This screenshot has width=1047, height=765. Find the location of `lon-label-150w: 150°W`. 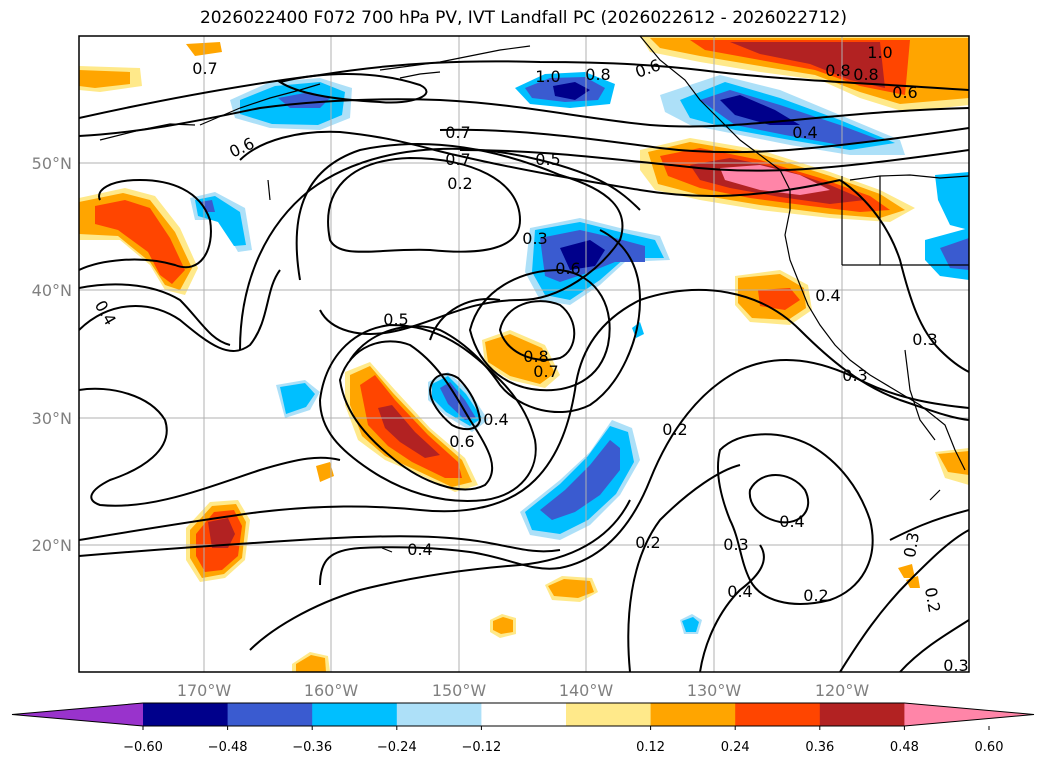

lon-label-150w: 150°W is located at coordinates (459, 690).